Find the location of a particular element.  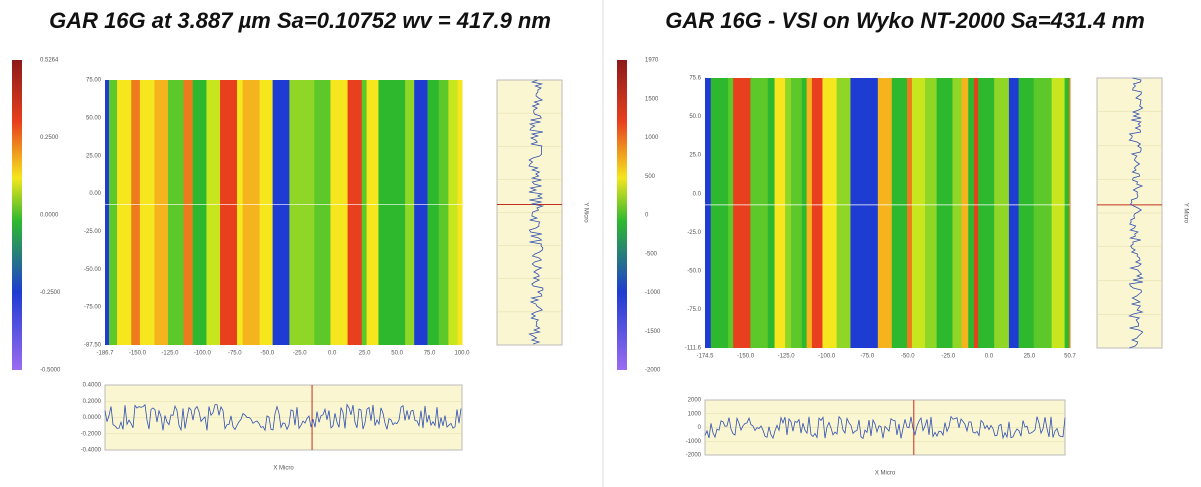

colorbar-label: 1970 is located at coordinates (652, 61).